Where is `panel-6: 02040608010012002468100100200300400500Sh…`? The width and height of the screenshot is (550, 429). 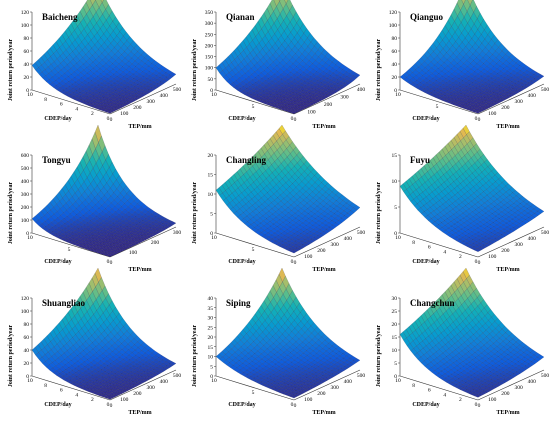 panel-6: 02040608010012002468100100200300400500Sh… is located at coordinates (95, 341).